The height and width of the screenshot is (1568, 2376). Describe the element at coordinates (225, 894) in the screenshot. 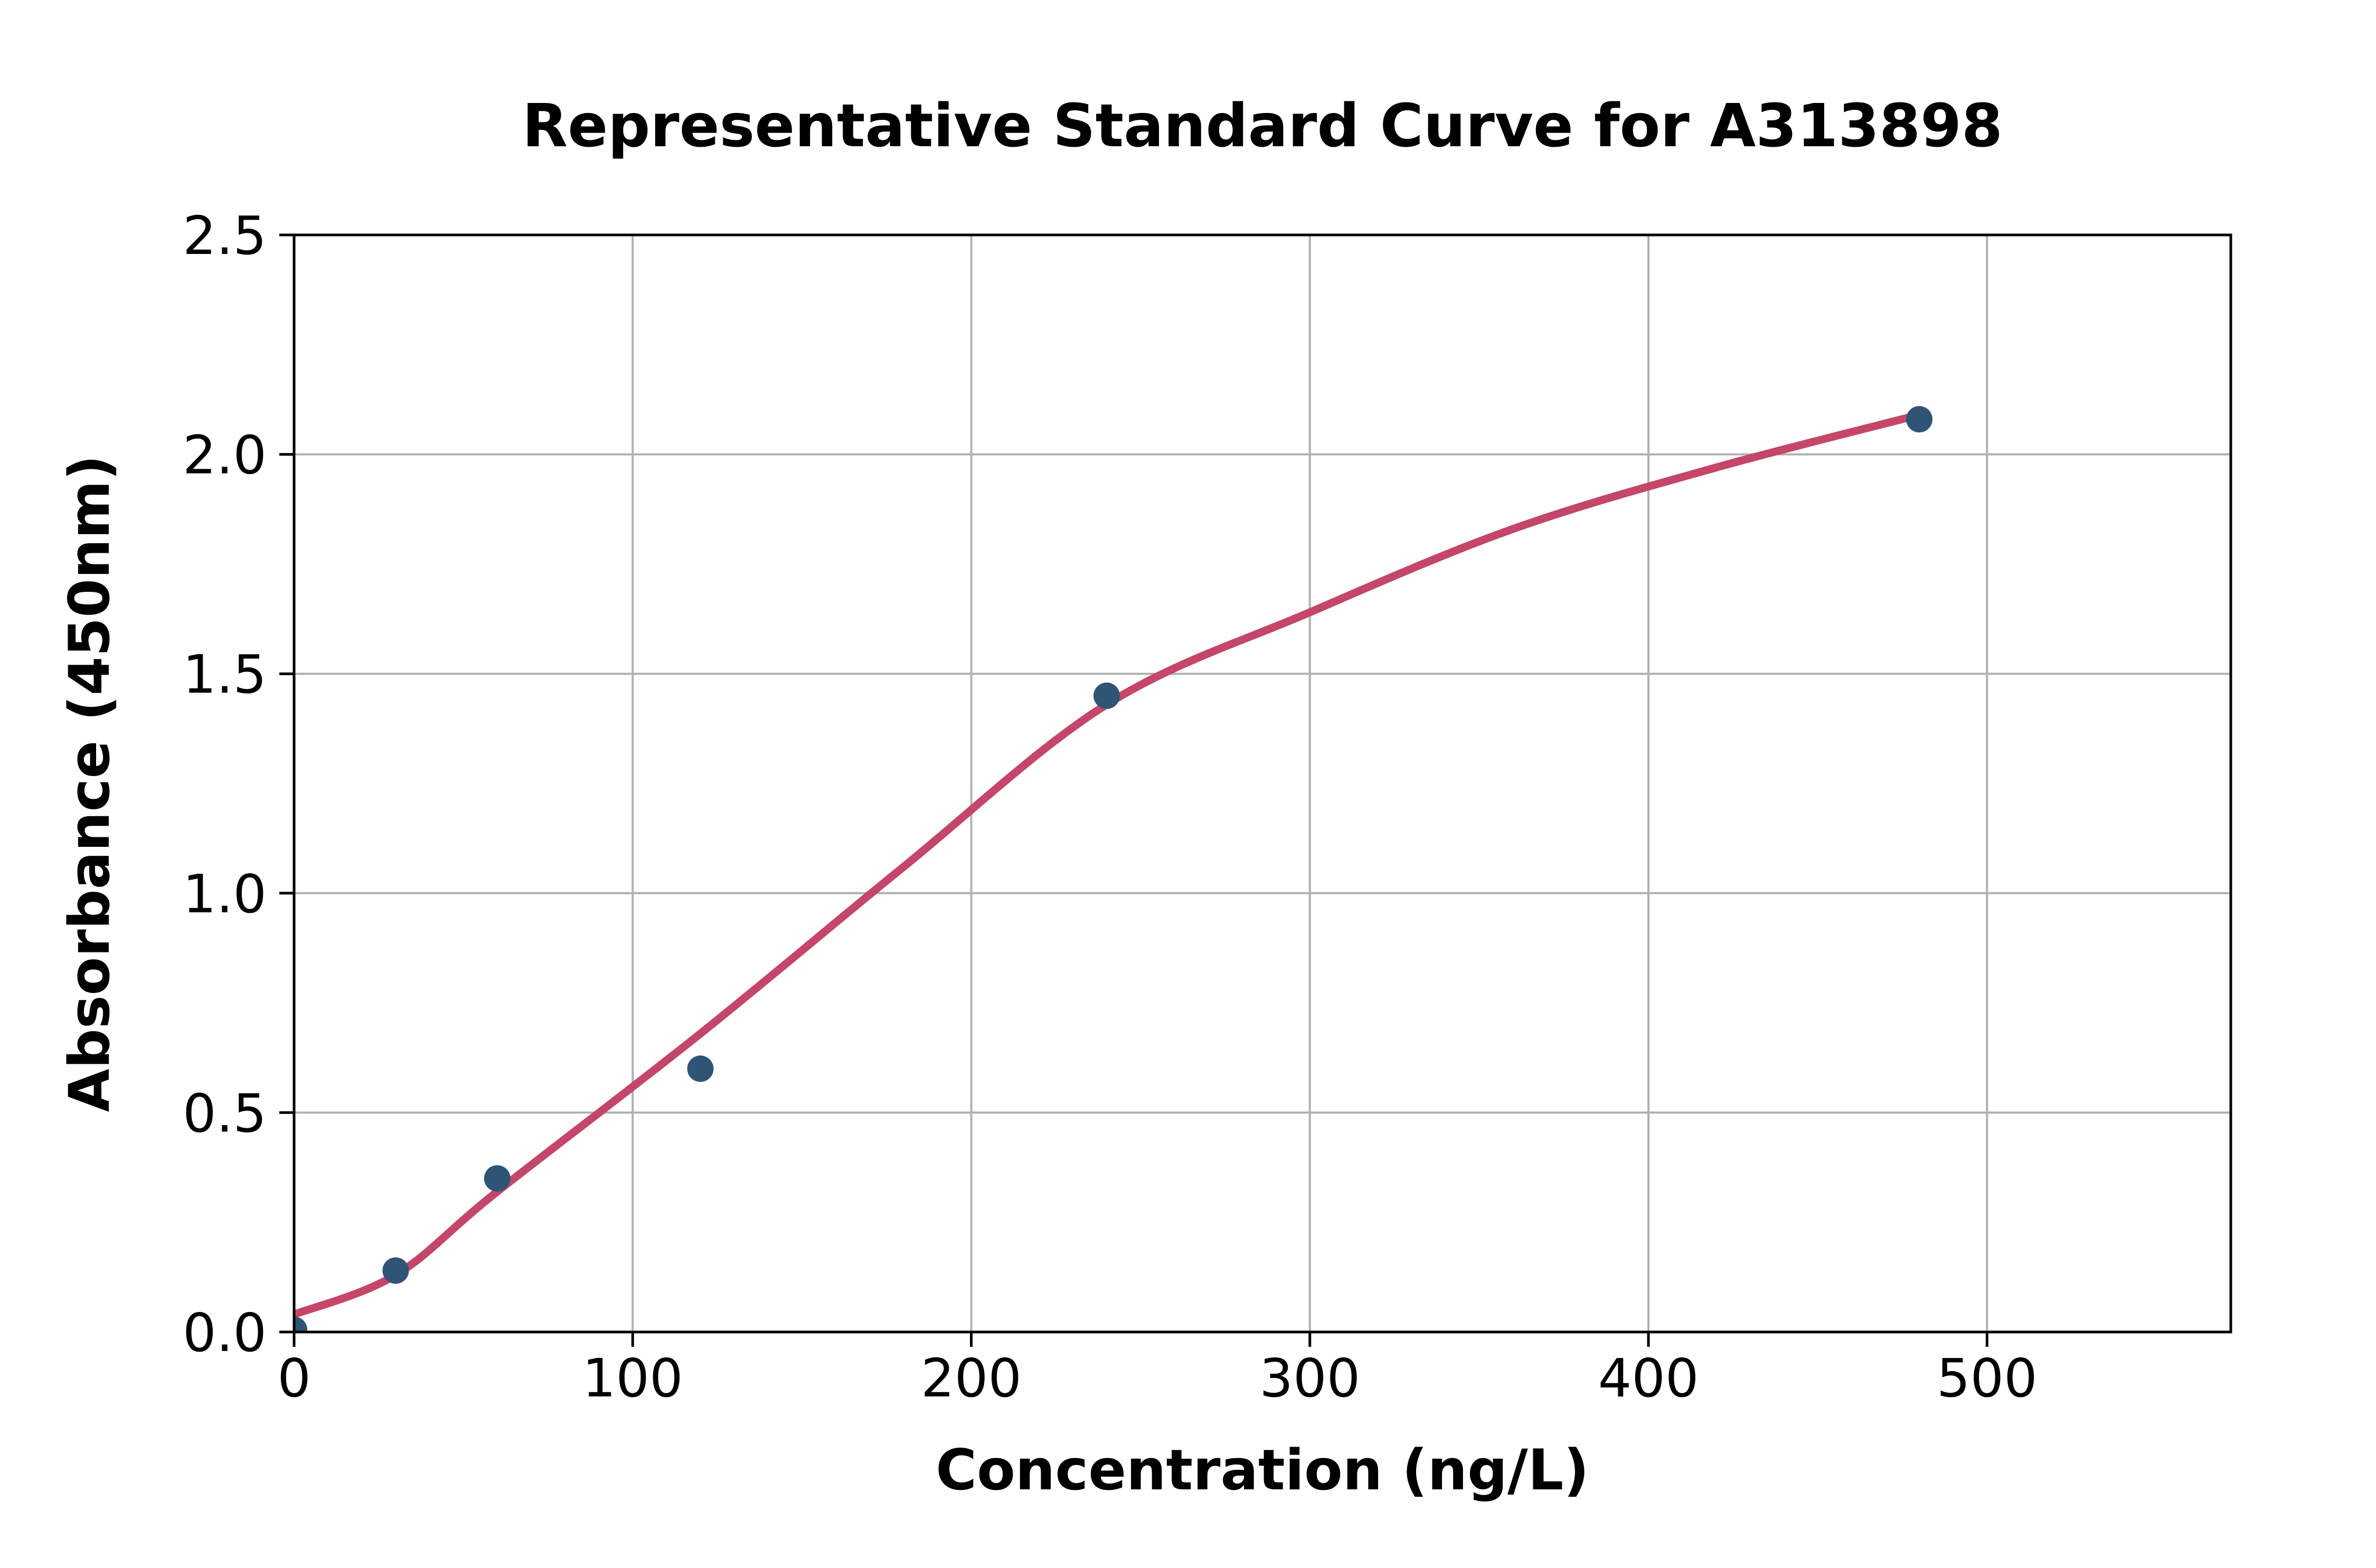

I see `y-tick-label: 1.0` at that location.